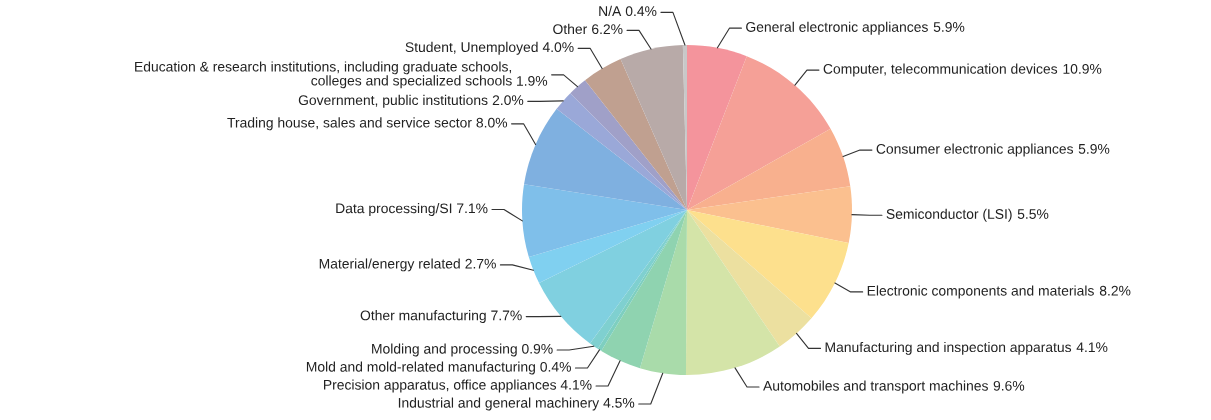  Describe the element at coordinates (948, 348) in the screenshot. I see `slice-label: Manufacturing and inspection apparatus` at that location.